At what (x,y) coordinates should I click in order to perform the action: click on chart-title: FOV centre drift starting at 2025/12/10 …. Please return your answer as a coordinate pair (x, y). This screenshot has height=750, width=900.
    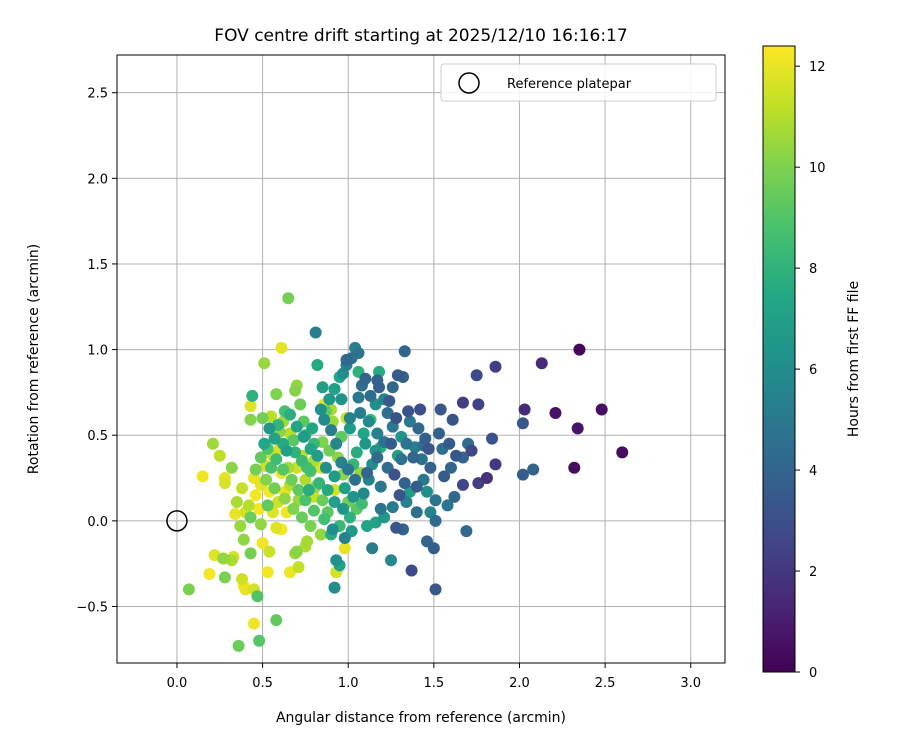
    Looking at the image, I should click on (420, 36).